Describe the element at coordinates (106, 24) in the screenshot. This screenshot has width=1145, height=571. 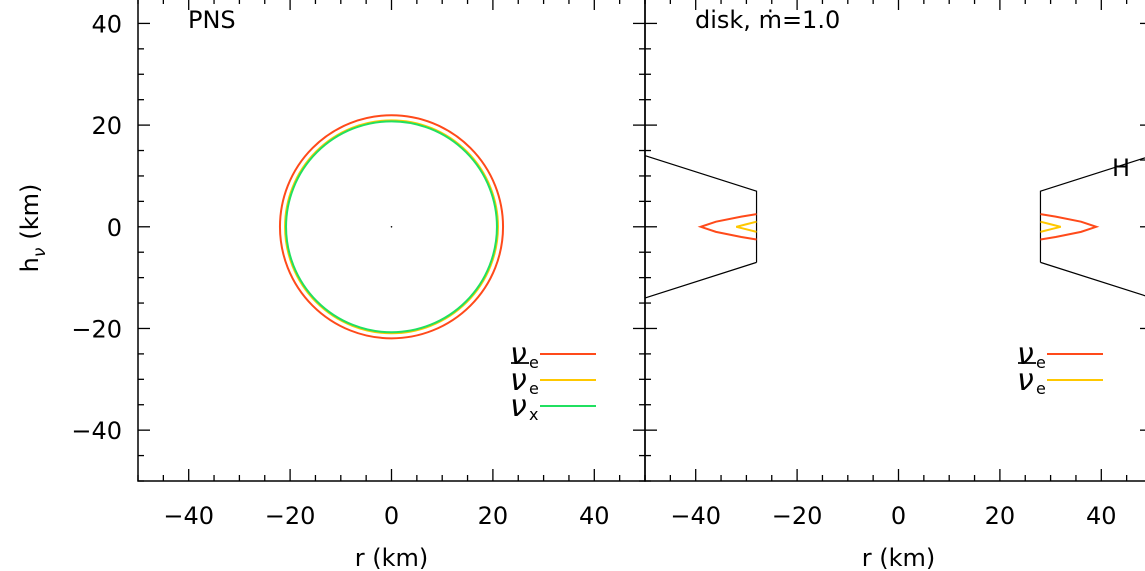
I see `y-tick-label: 40` at that location.